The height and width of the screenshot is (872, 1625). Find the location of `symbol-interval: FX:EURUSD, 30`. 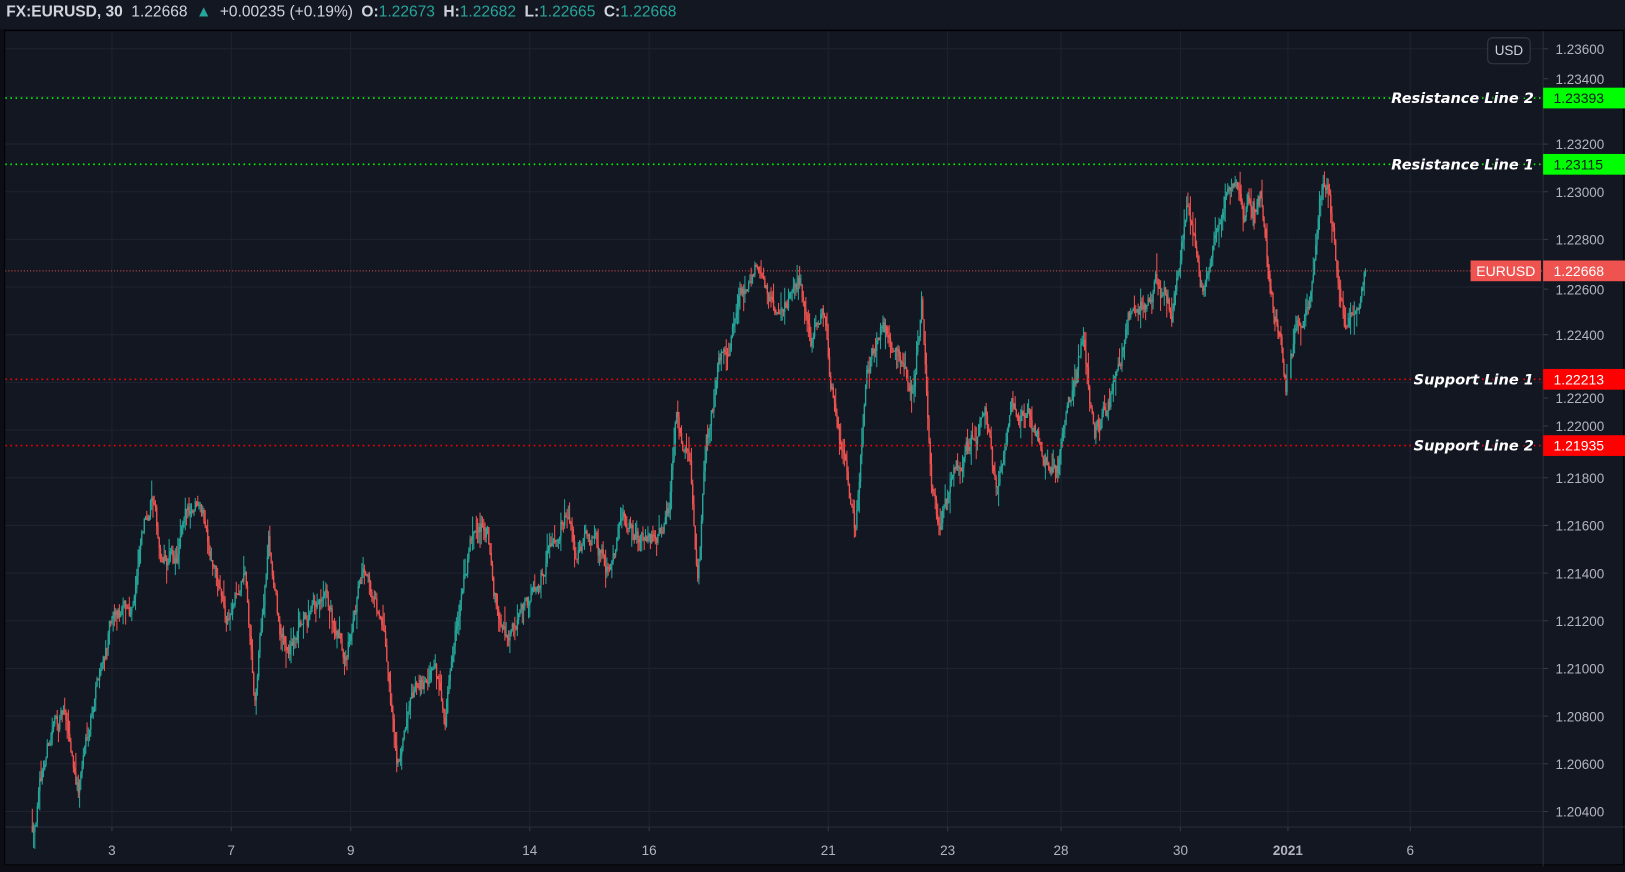

symbol-interval: FX:EURUSD, 30 is located at coordinates (64, 12).